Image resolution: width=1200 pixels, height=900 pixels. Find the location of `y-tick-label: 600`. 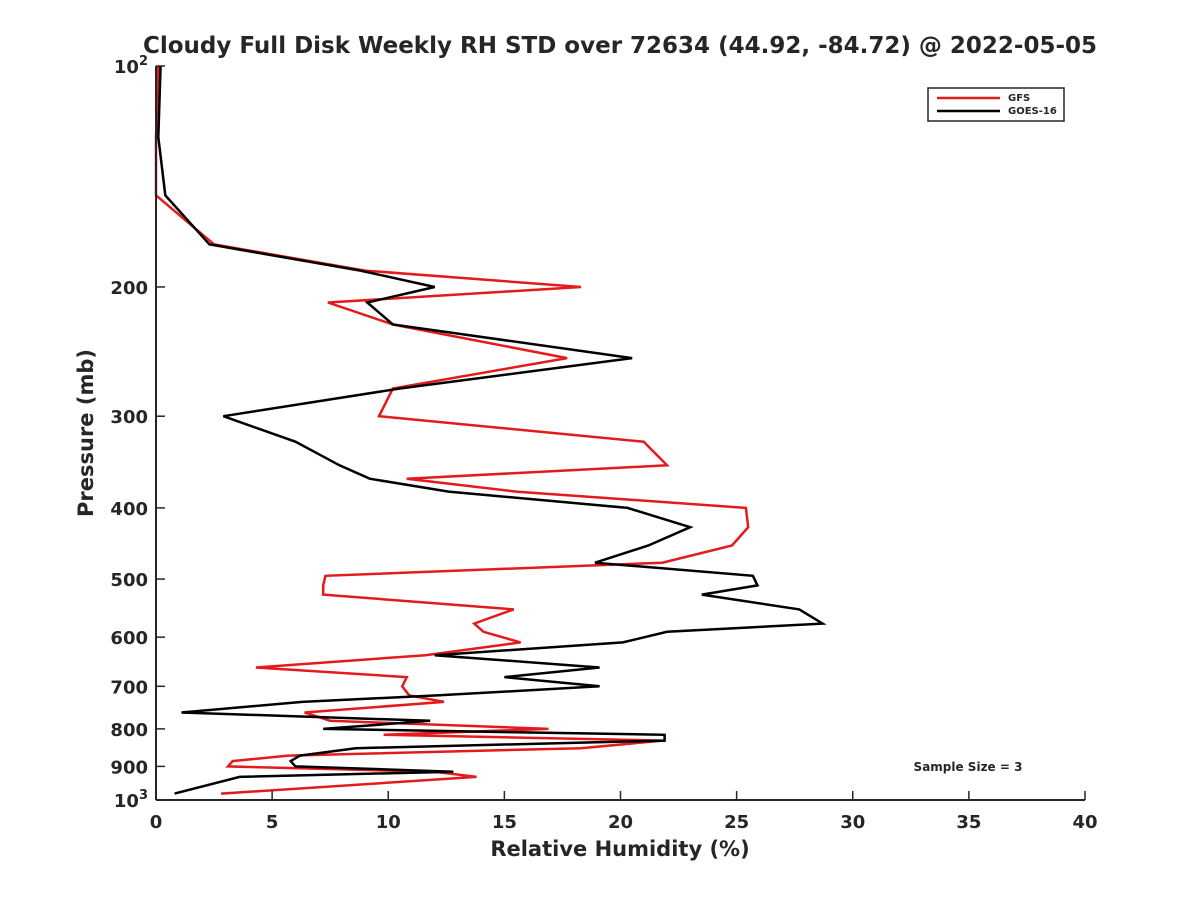

y-tick-label: 600 is located at coordinates (129, 638).